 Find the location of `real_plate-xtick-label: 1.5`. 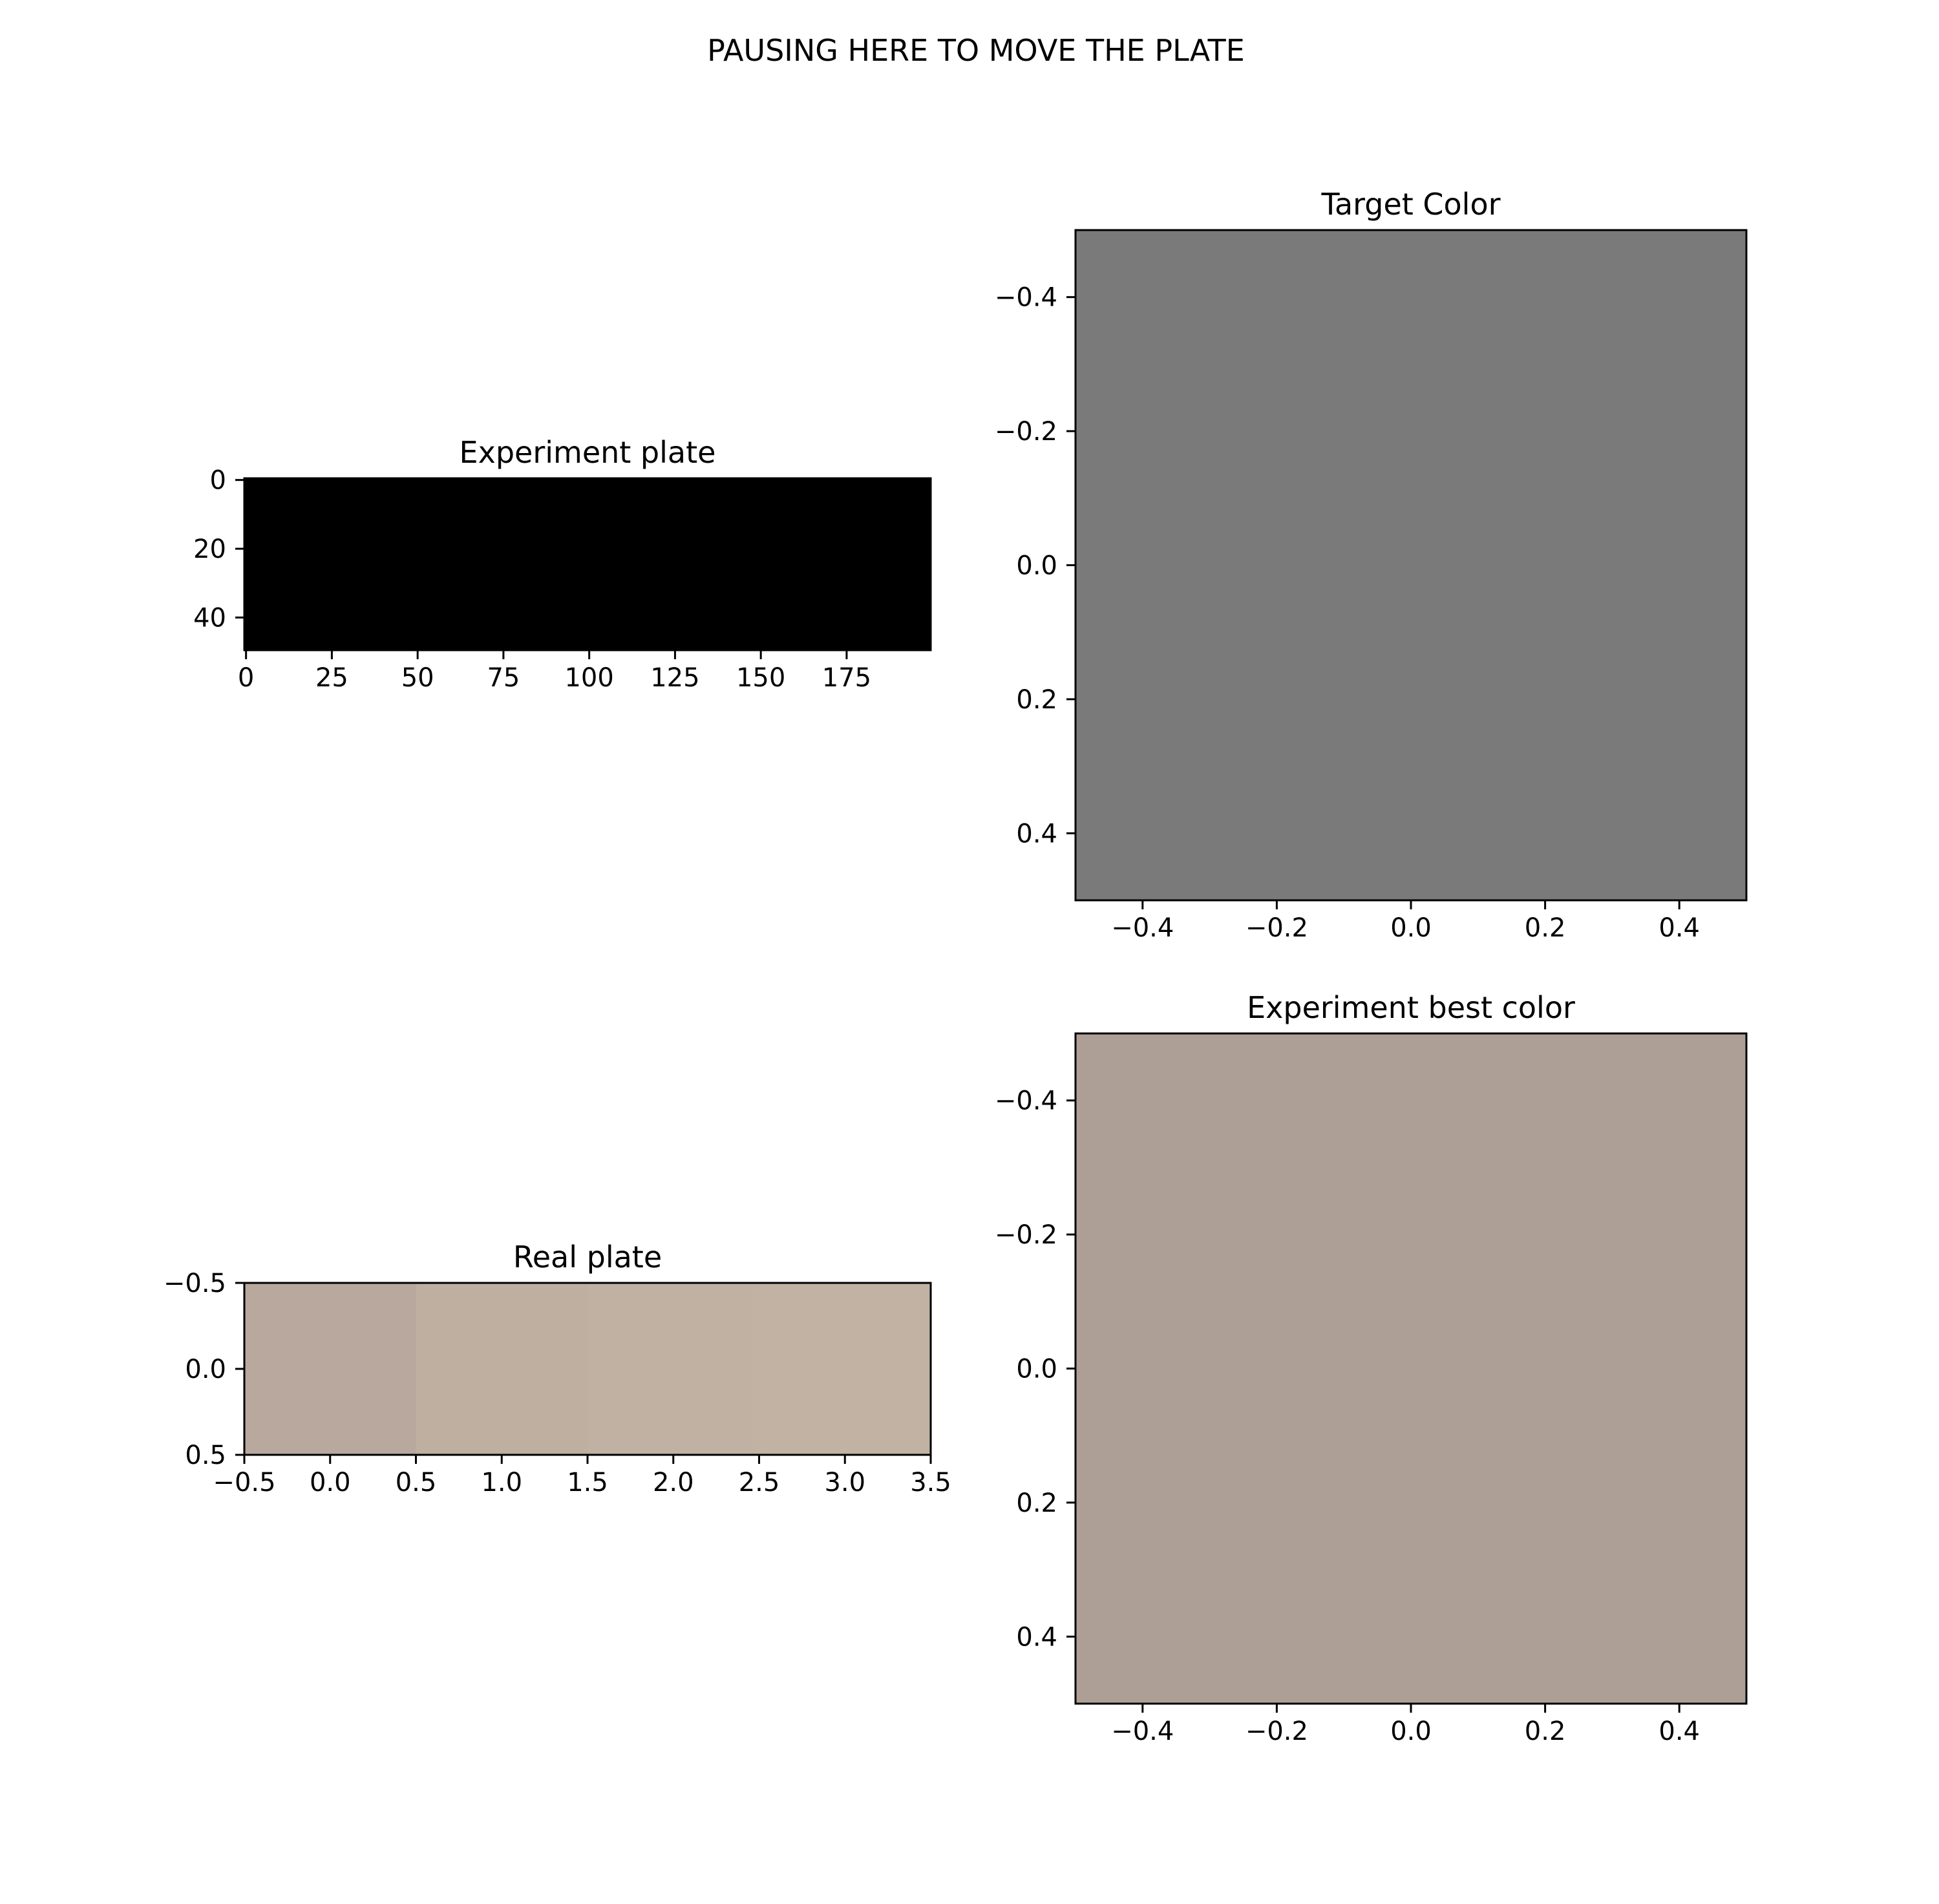

real_plate-xtick-label: 1.5 is located at coordinates (587, 1482).